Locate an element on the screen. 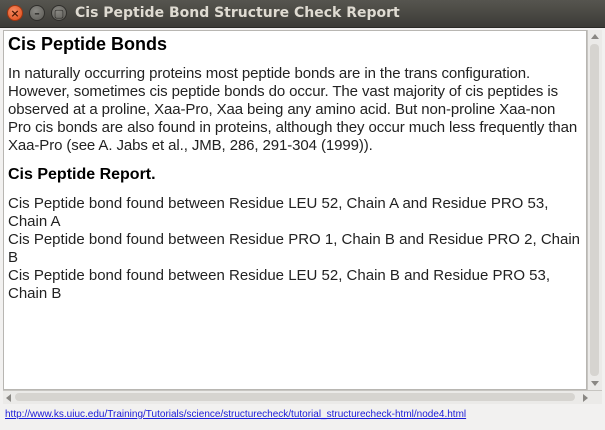  maximize-window-button: ▢ is located at coordinates (59, 13).